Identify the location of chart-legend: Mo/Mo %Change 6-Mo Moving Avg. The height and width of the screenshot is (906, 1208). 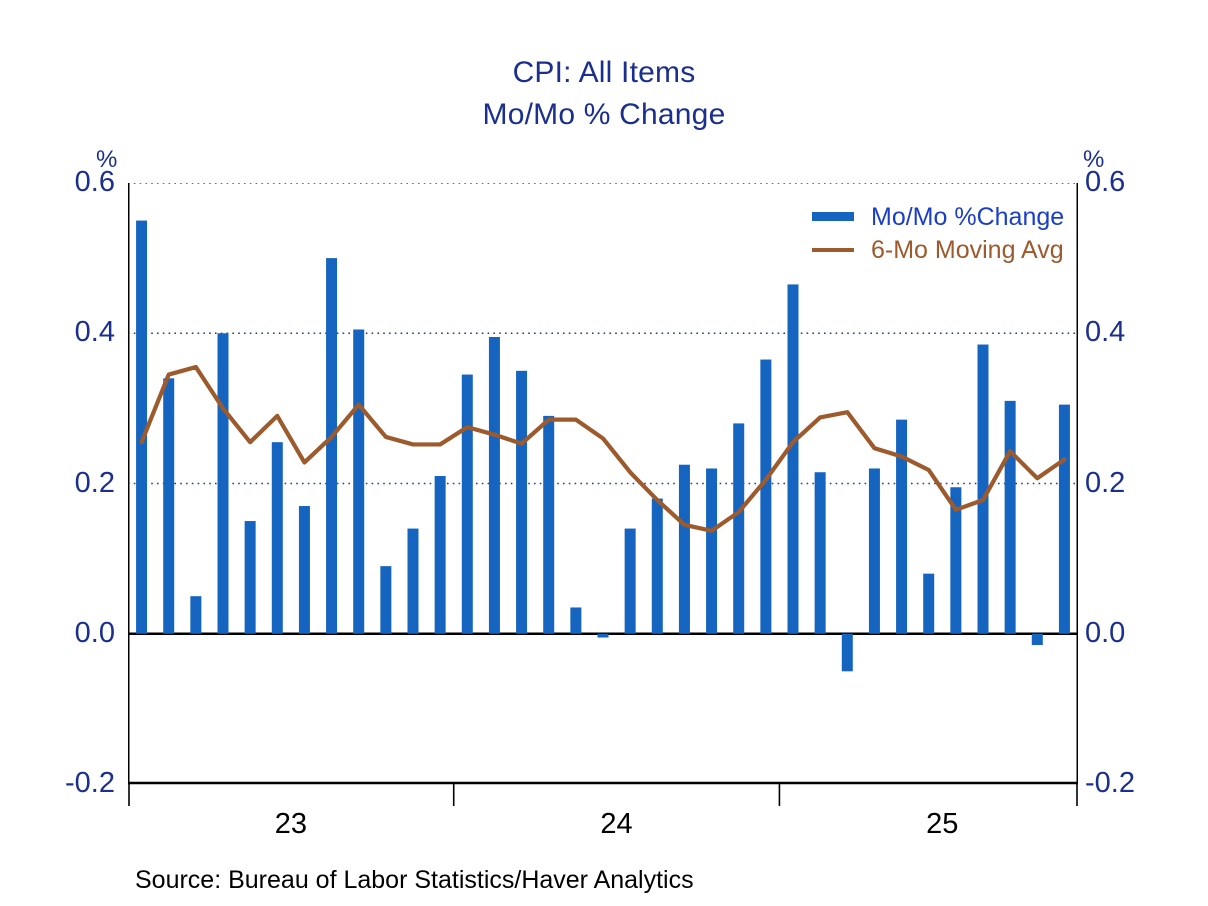
(952, 233).